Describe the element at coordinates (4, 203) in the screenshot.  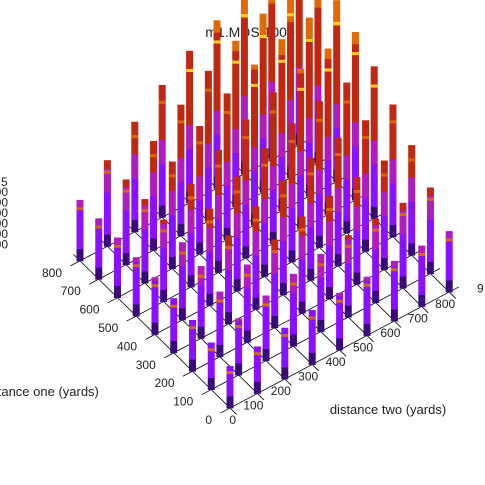
I see `z-tick-label: 00` at that location.